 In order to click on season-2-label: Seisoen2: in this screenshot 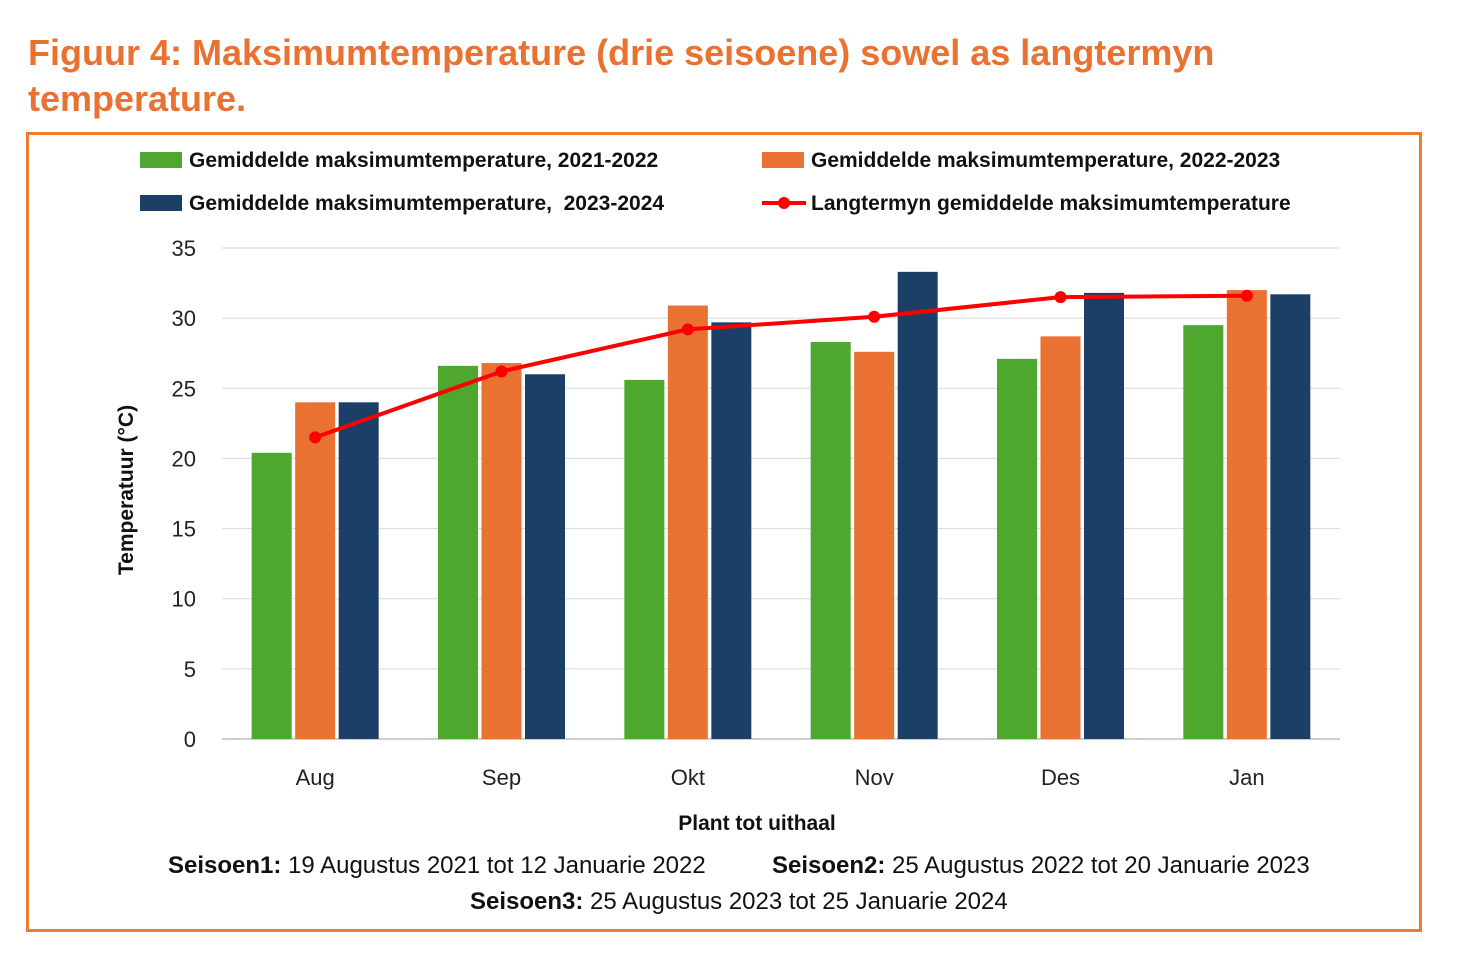, I will do `click(829, 865)`.